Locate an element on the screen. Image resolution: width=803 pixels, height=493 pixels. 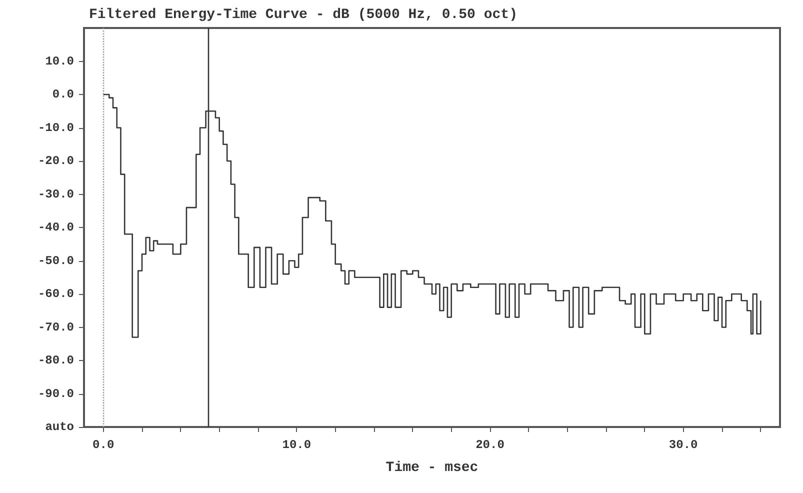
y-tick-label: -50.0 is located at coordinates (56, 261).